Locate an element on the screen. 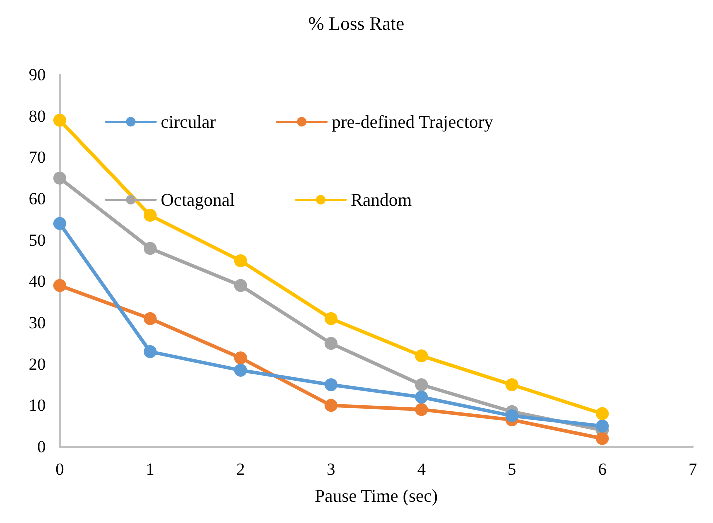 The height and width of the screenshot is (523, 713). x-tick-label: 6 is located at coordinates (602, 469).